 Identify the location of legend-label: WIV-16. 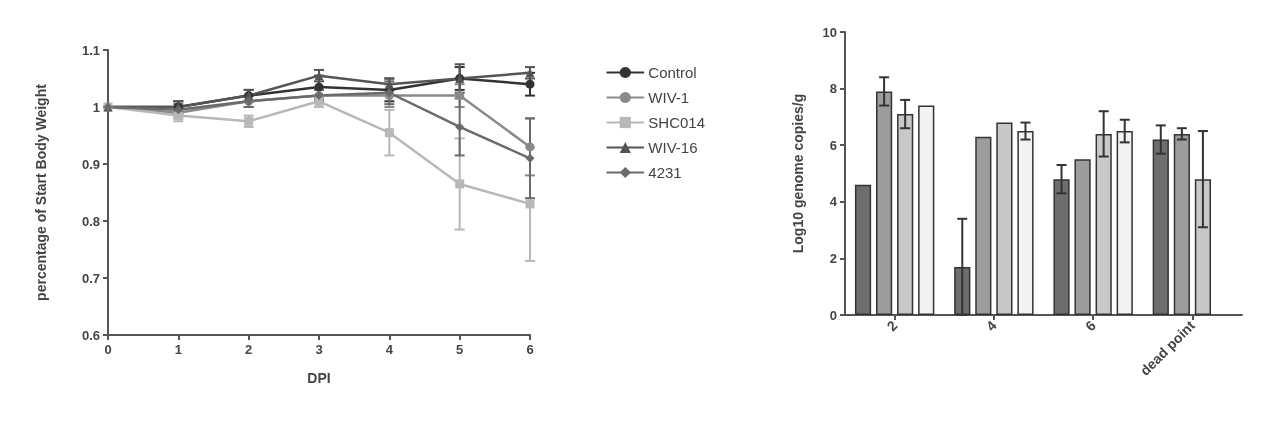
(673, 147).